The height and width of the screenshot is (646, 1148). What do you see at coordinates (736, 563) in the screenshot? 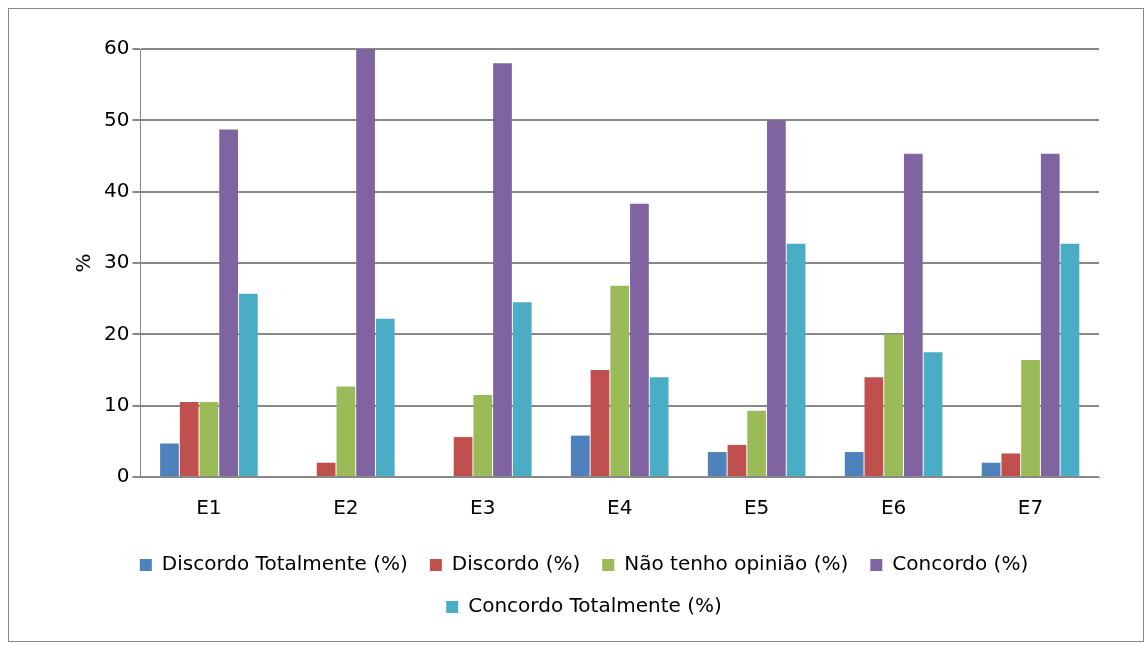
I see `legend-label: Não tenho opinião (%)` at bounding box center [736, 563].